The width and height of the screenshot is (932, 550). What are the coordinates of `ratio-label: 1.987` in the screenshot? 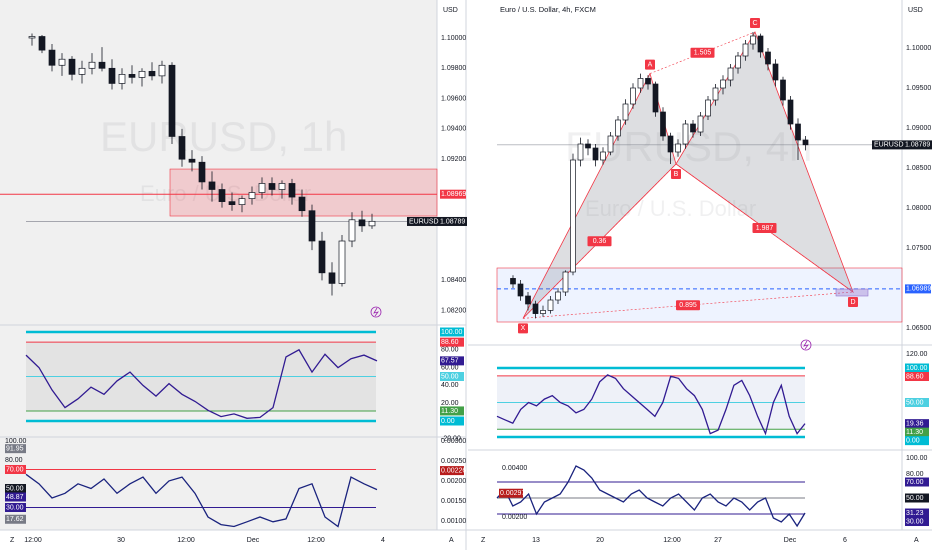 It's located at (765, 228).